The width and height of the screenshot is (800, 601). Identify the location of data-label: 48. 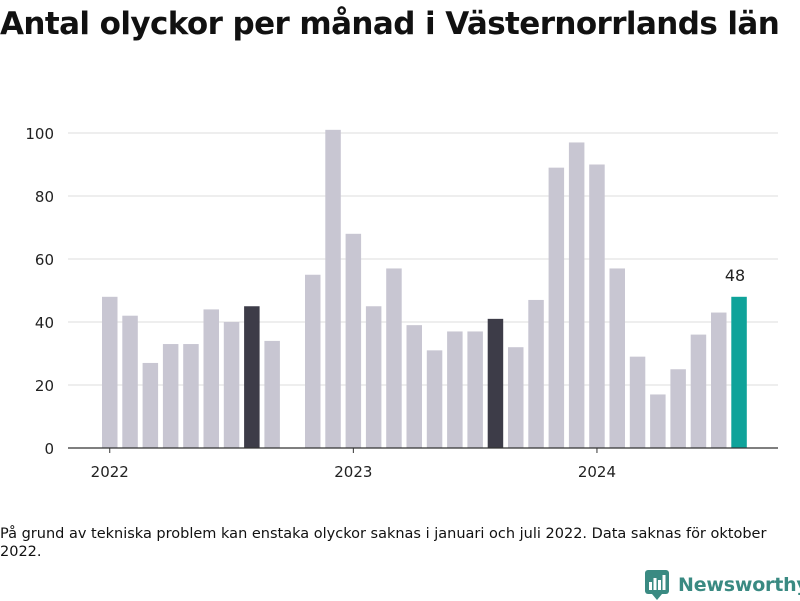
(735, 275).